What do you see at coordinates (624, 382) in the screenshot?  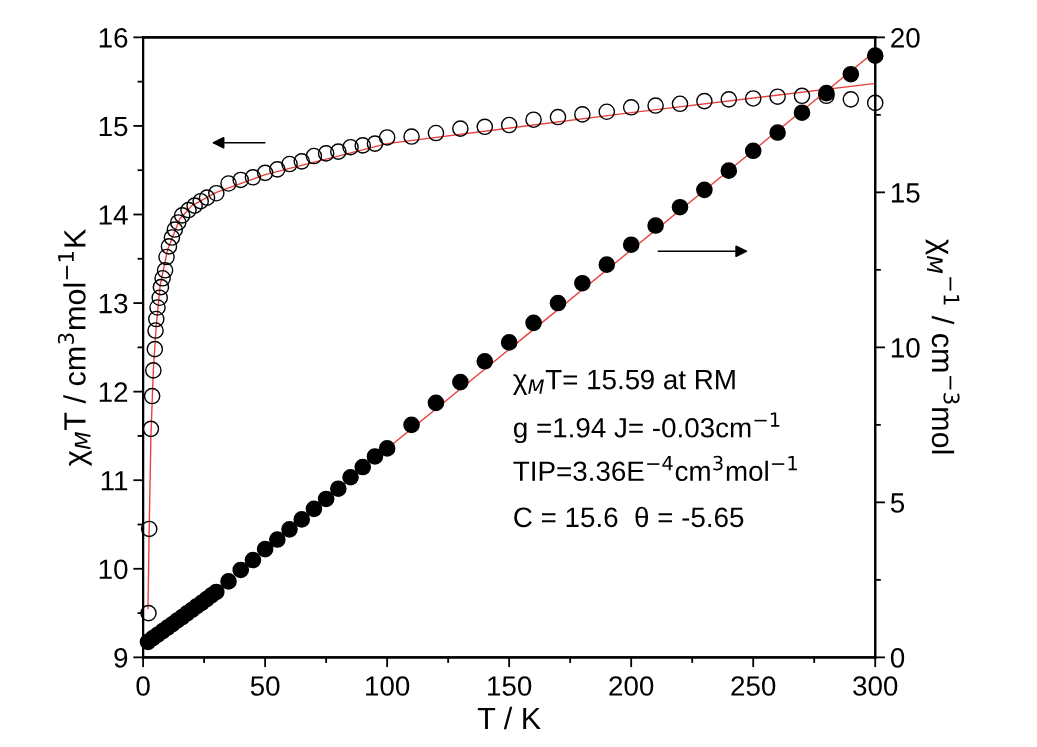 I see `annotation: χ$_{M}$T= 15.59 at RM` at bounding box center [624, 382].